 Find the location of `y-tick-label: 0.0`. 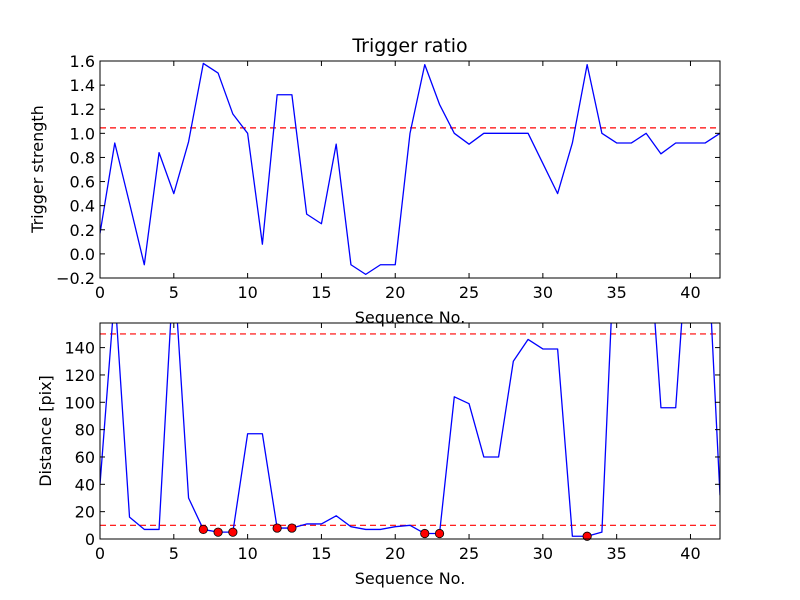

y-tick-label: 0.0 is located at coordinates (82, 254).